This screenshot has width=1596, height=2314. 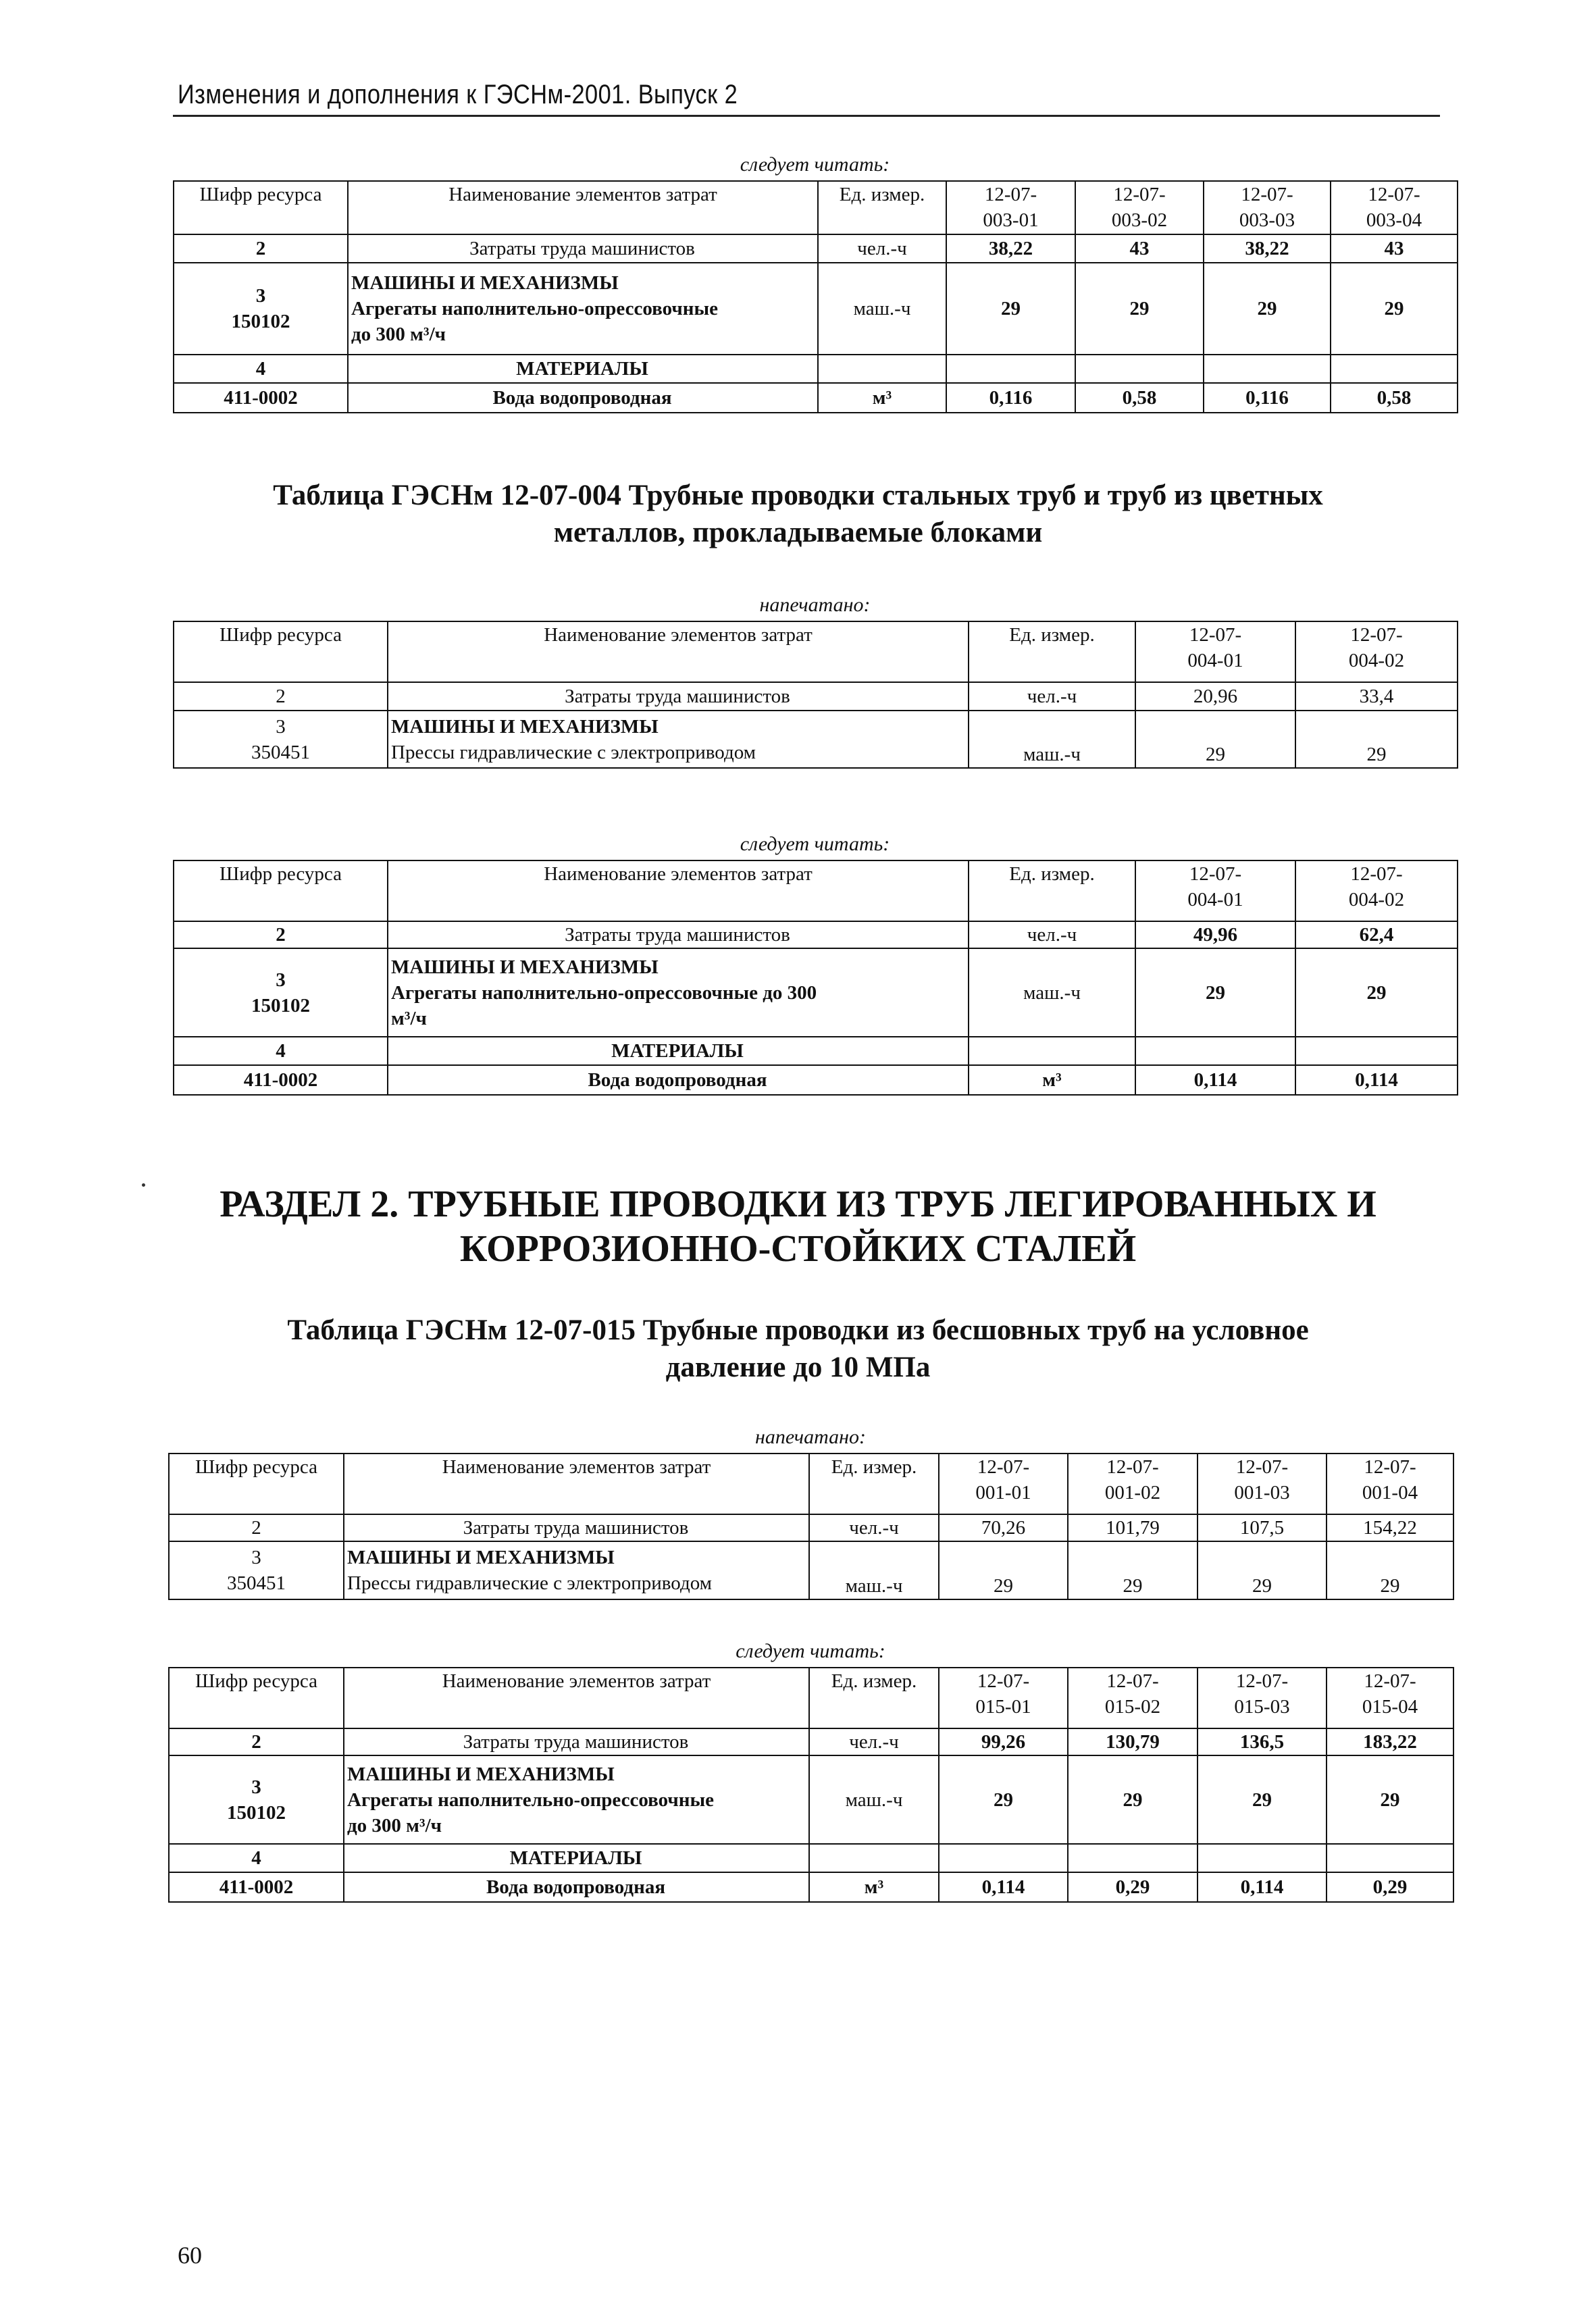 I want to click on resource-code-line: 411-0002, so click(x=261, y=398).